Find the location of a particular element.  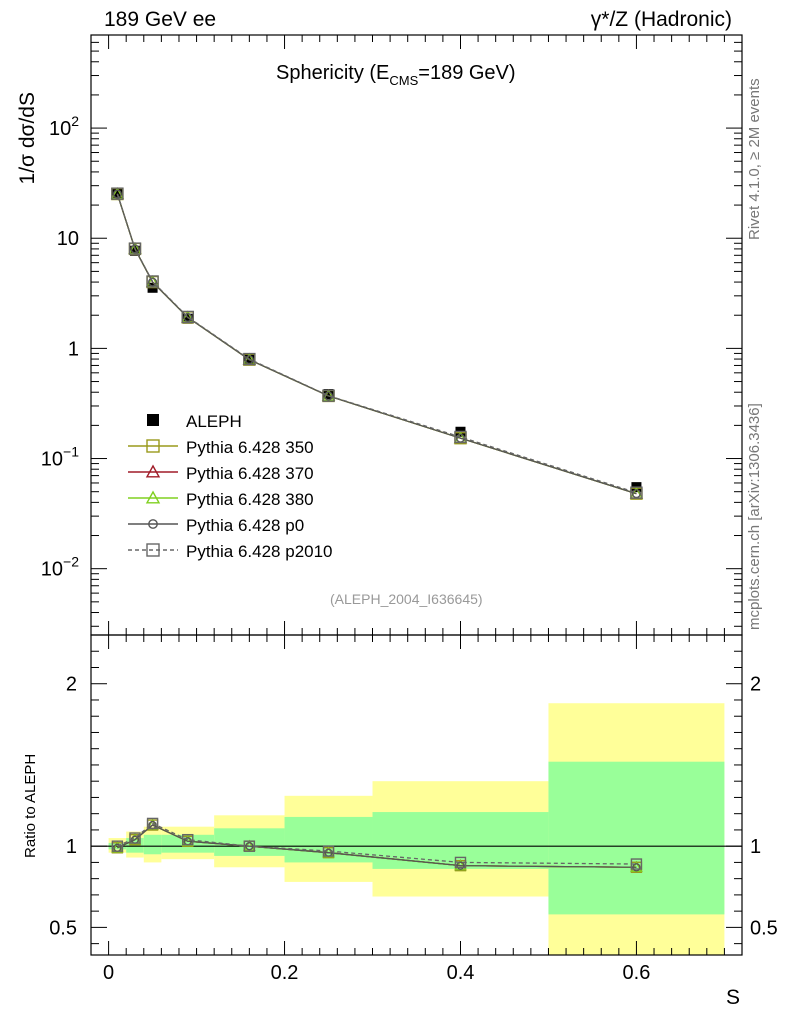

legend-label: Pythia 6.428 380 is located at coordinates (250, 499).